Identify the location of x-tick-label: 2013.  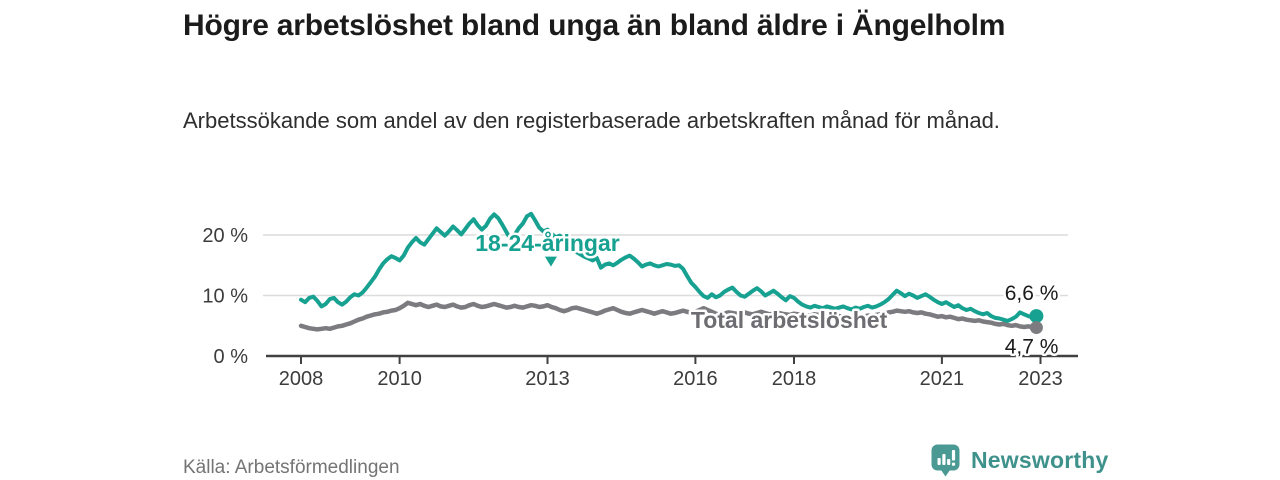
(547, 379).